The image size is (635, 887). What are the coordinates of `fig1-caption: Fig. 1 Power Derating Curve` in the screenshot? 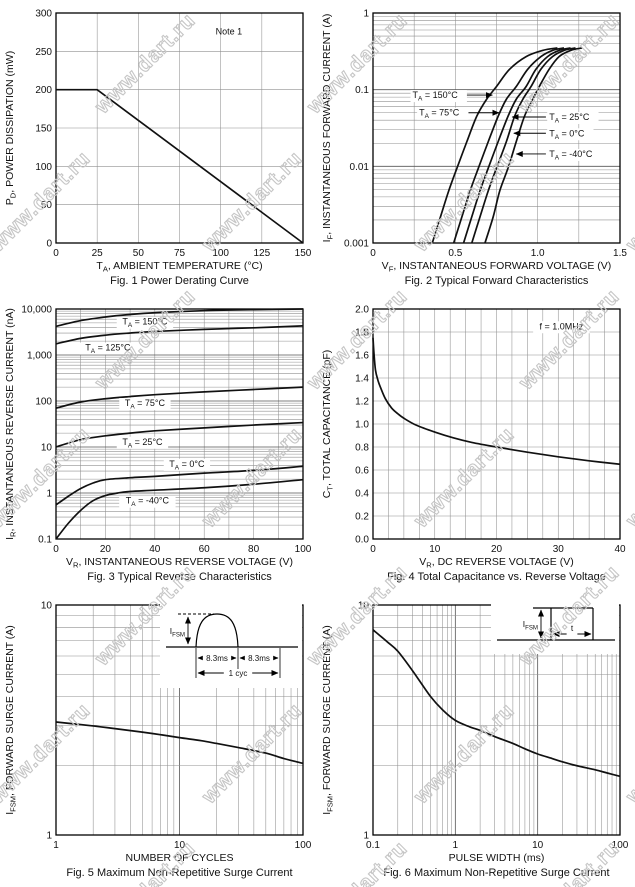 It's located at (179, 281).